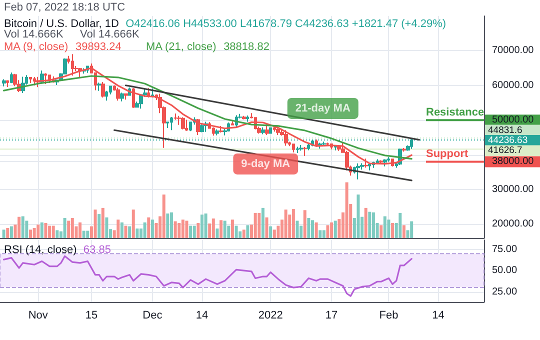  What do you see at coordinates (110, 34) in the screenshot?
I see `annotation: Vol 14.666K` at bounding box center [110, 34].